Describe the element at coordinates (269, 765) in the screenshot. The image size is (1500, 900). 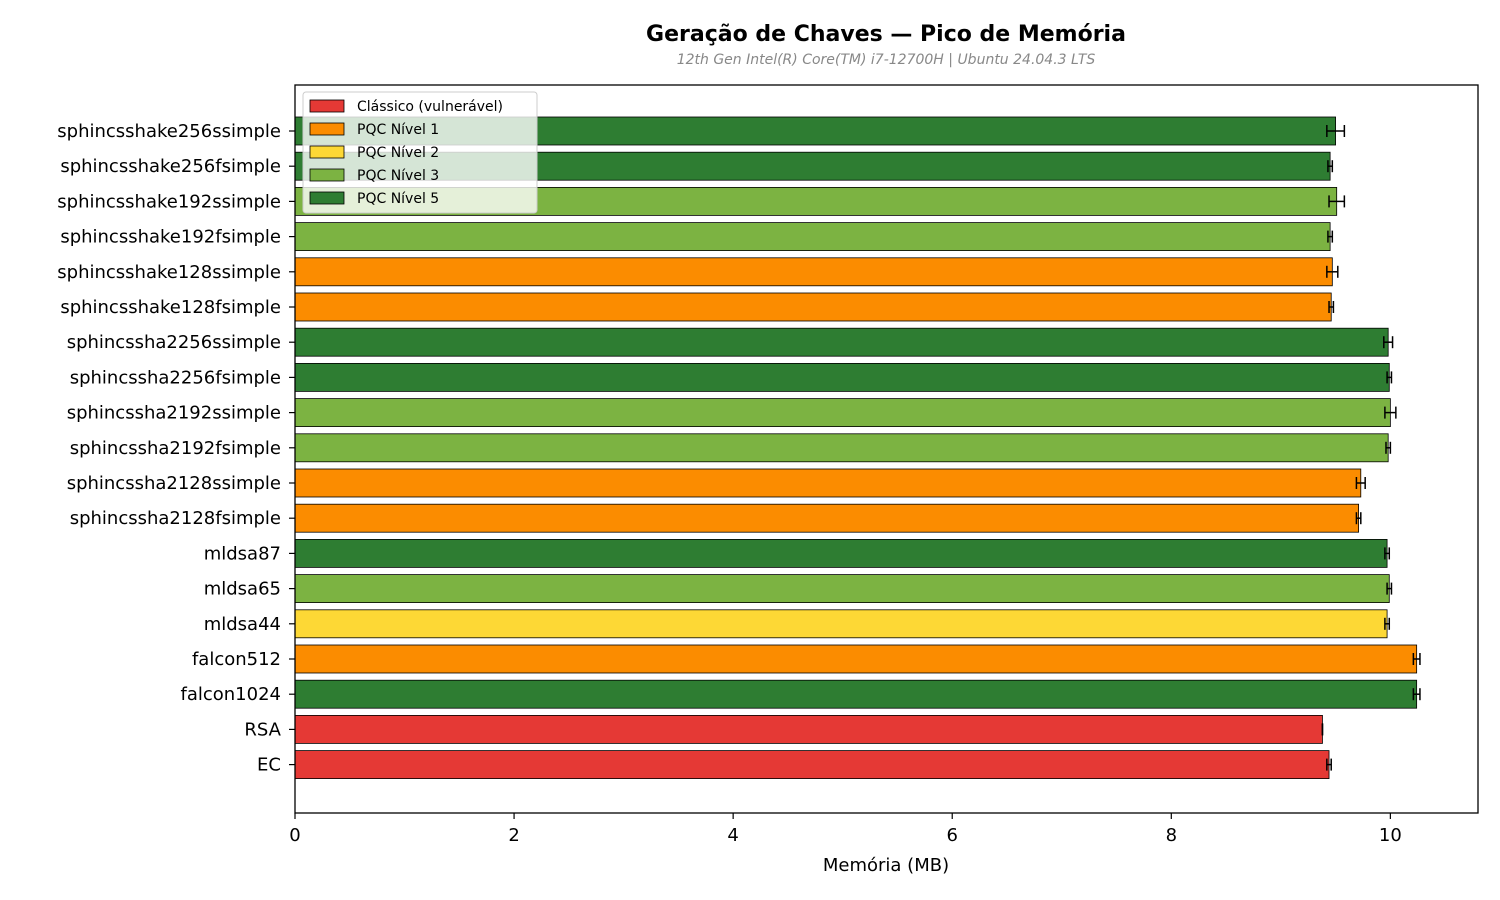
I see `category-label: EC` at that location.